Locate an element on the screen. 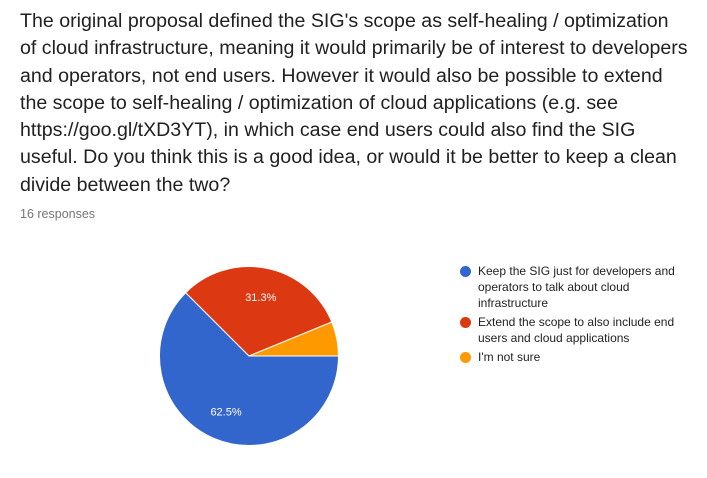 The width and height of the screenshot is (707, 478). legend-item-3: I'm not sure is located at coordinates (575, 357).